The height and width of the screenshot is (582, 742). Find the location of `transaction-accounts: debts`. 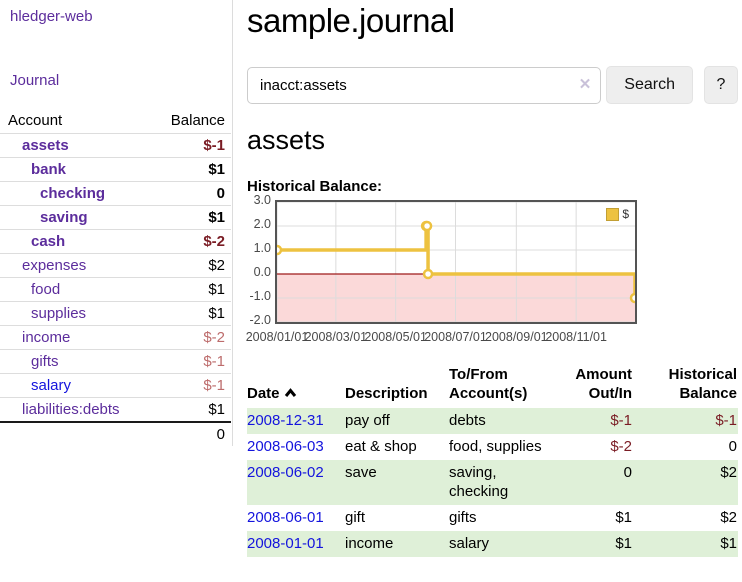

transaction-accounts: debts is located at coordinates (467, 420).